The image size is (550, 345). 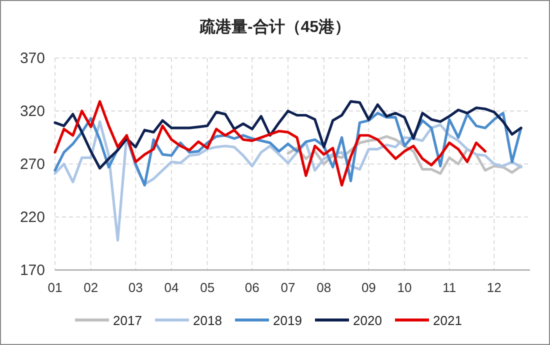 I want to click on legend-label: 2019, so click(x=287, y=320).